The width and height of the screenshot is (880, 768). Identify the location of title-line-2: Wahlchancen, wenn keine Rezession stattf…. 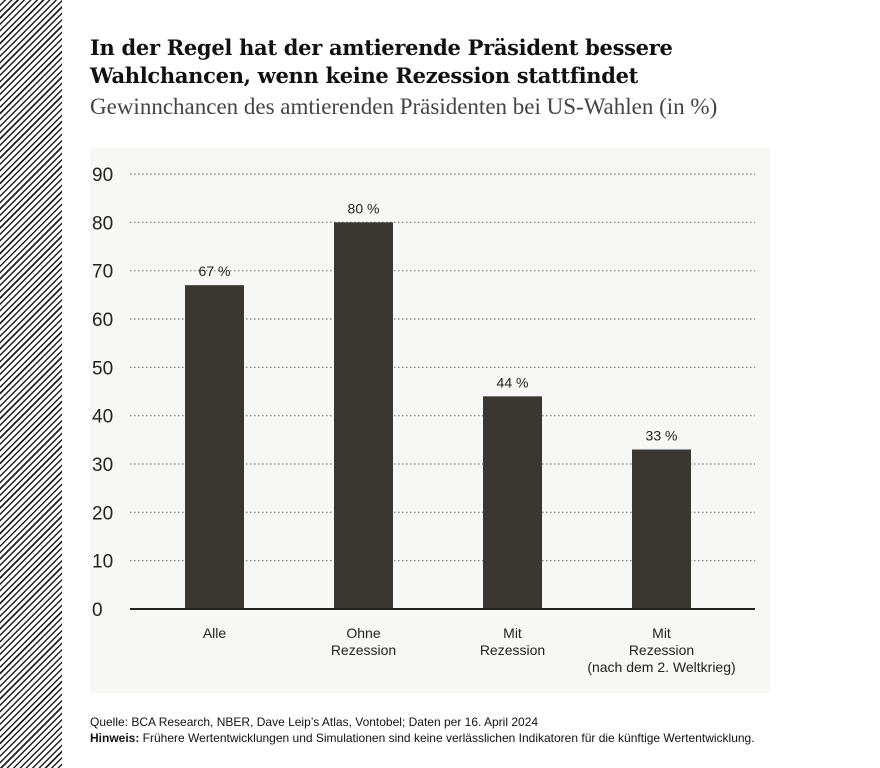
(364, 75).